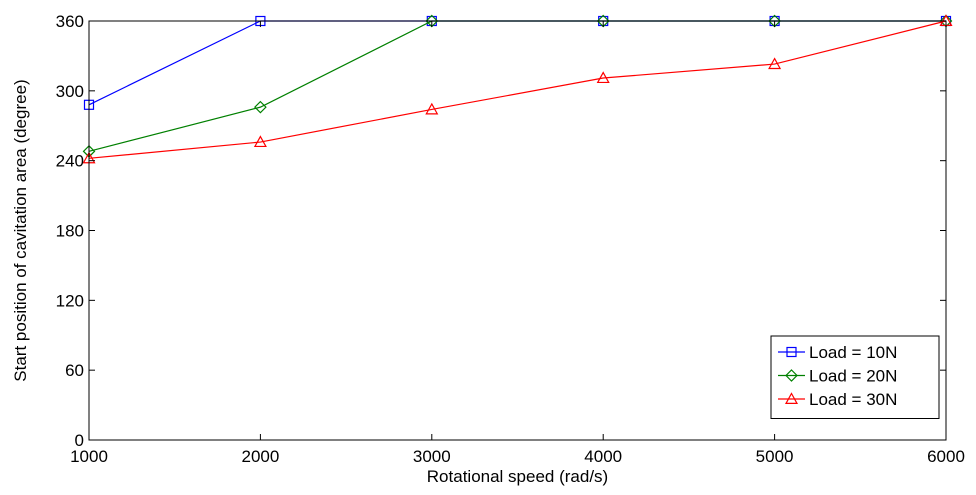 The height and width of the screenshot is (495, 976). Describe the element at coordinates (775, 456) in the screenshot. I see `x-tick-label: 5000` at that location.